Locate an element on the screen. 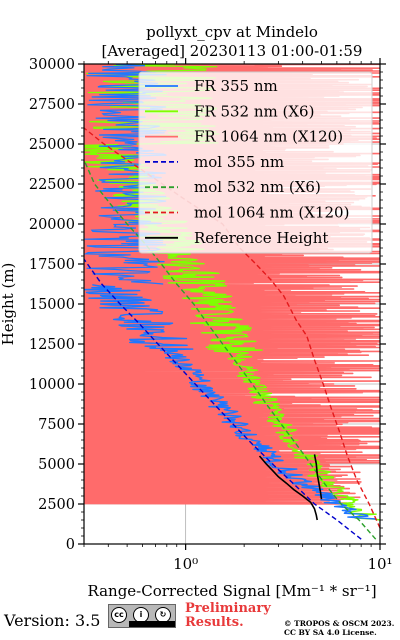 This screenshot has height=640, width=400. preliminary-line1: Preliminary is located at coordinates (228, 608).